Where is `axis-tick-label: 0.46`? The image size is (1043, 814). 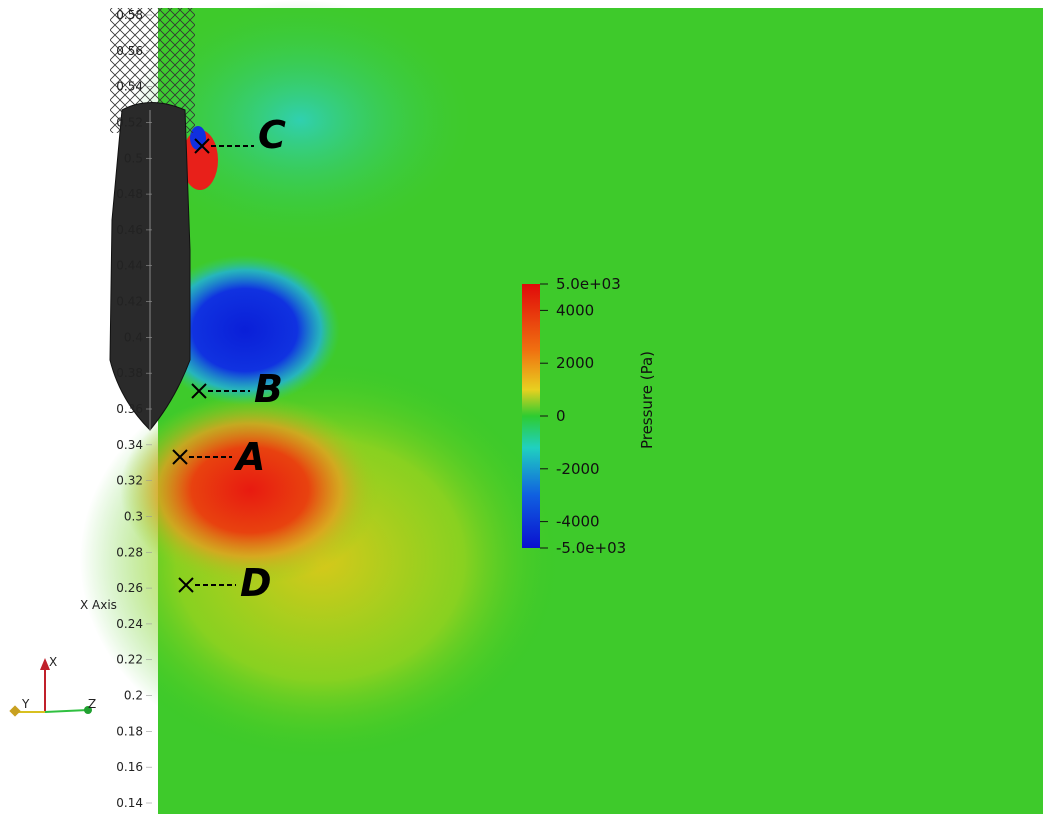 axis-tick-label: 0.46 is located at coordinates (129, 230).